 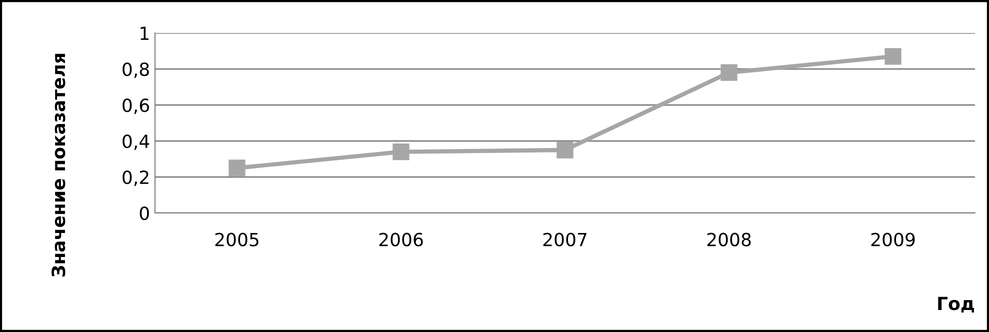 I want to click on x-tick-label: 2007, so click(x=564, y=239).